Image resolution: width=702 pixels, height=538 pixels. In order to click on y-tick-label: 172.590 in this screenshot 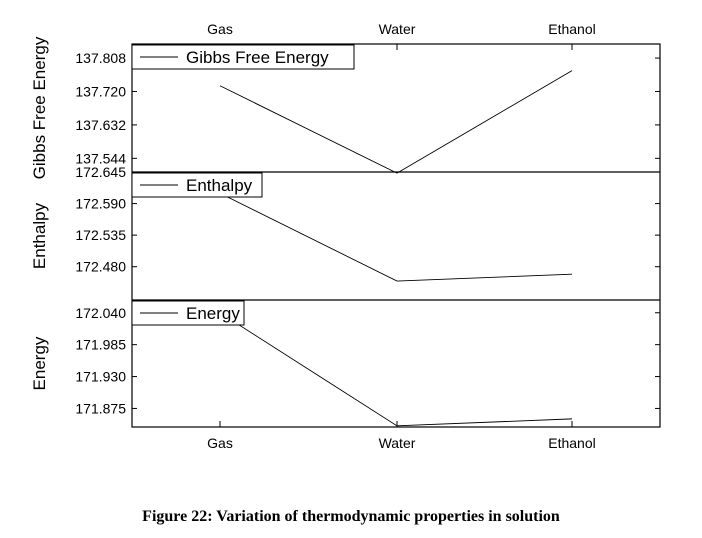, I will do `click(100, 204)`.